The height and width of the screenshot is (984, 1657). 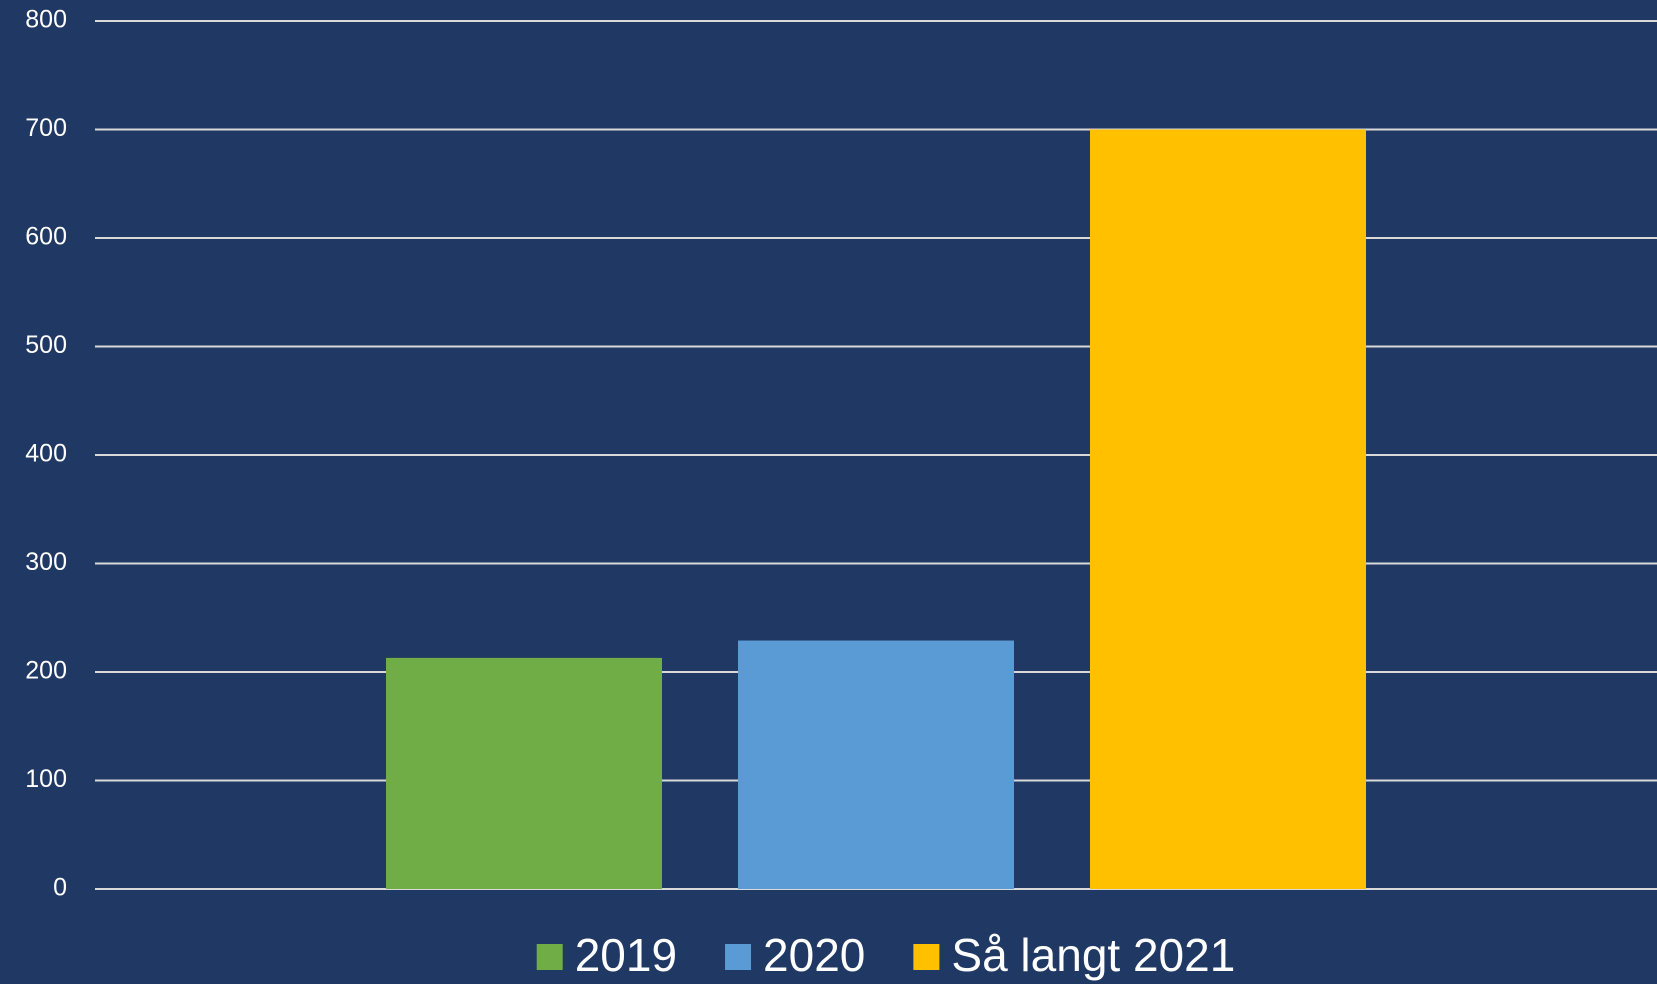 I want to click on y-tick-label: 300, so click(x=46, y=562).